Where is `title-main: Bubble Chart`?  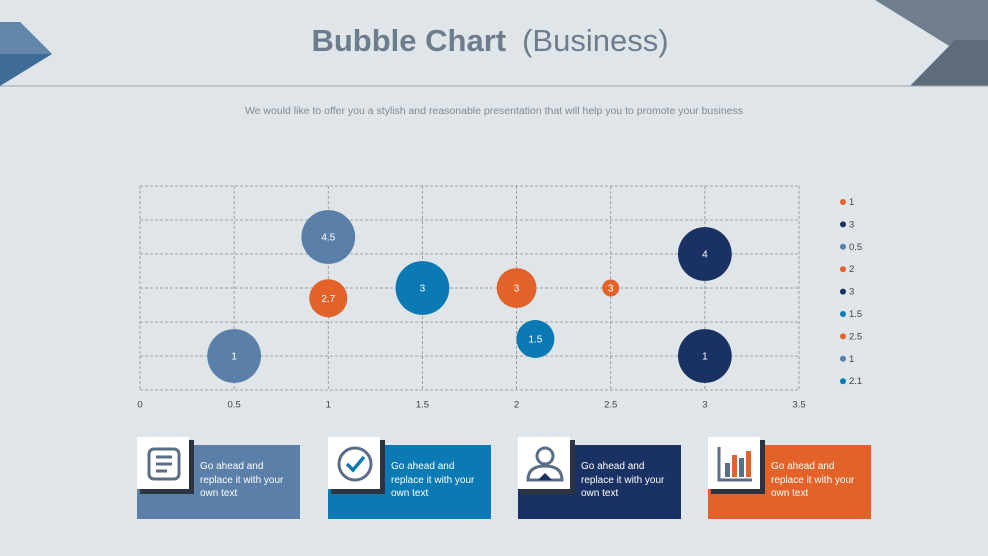
title-main: Bubble Chart is located at coordinates (408, 40).